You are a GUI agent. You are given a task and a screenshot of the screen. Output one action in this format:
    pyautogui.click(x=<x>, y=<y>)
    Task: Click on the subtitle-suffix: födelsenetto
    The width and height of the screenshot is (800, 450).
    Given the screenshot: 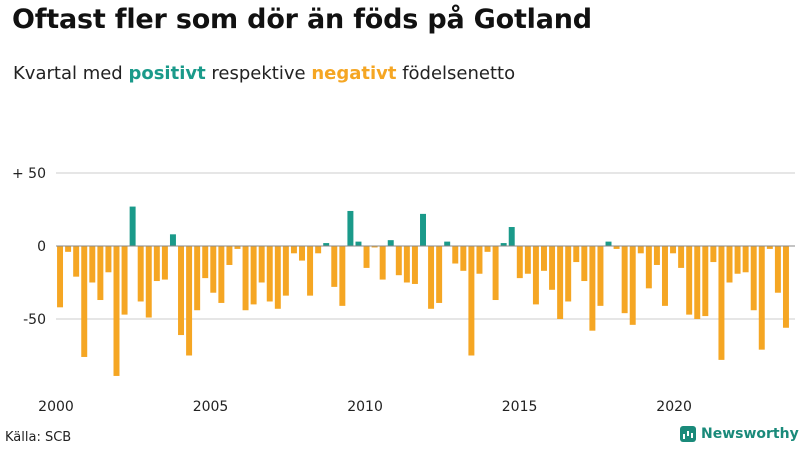 What is the action you would take?
    pyautogui.click(x=456, y=73)
    